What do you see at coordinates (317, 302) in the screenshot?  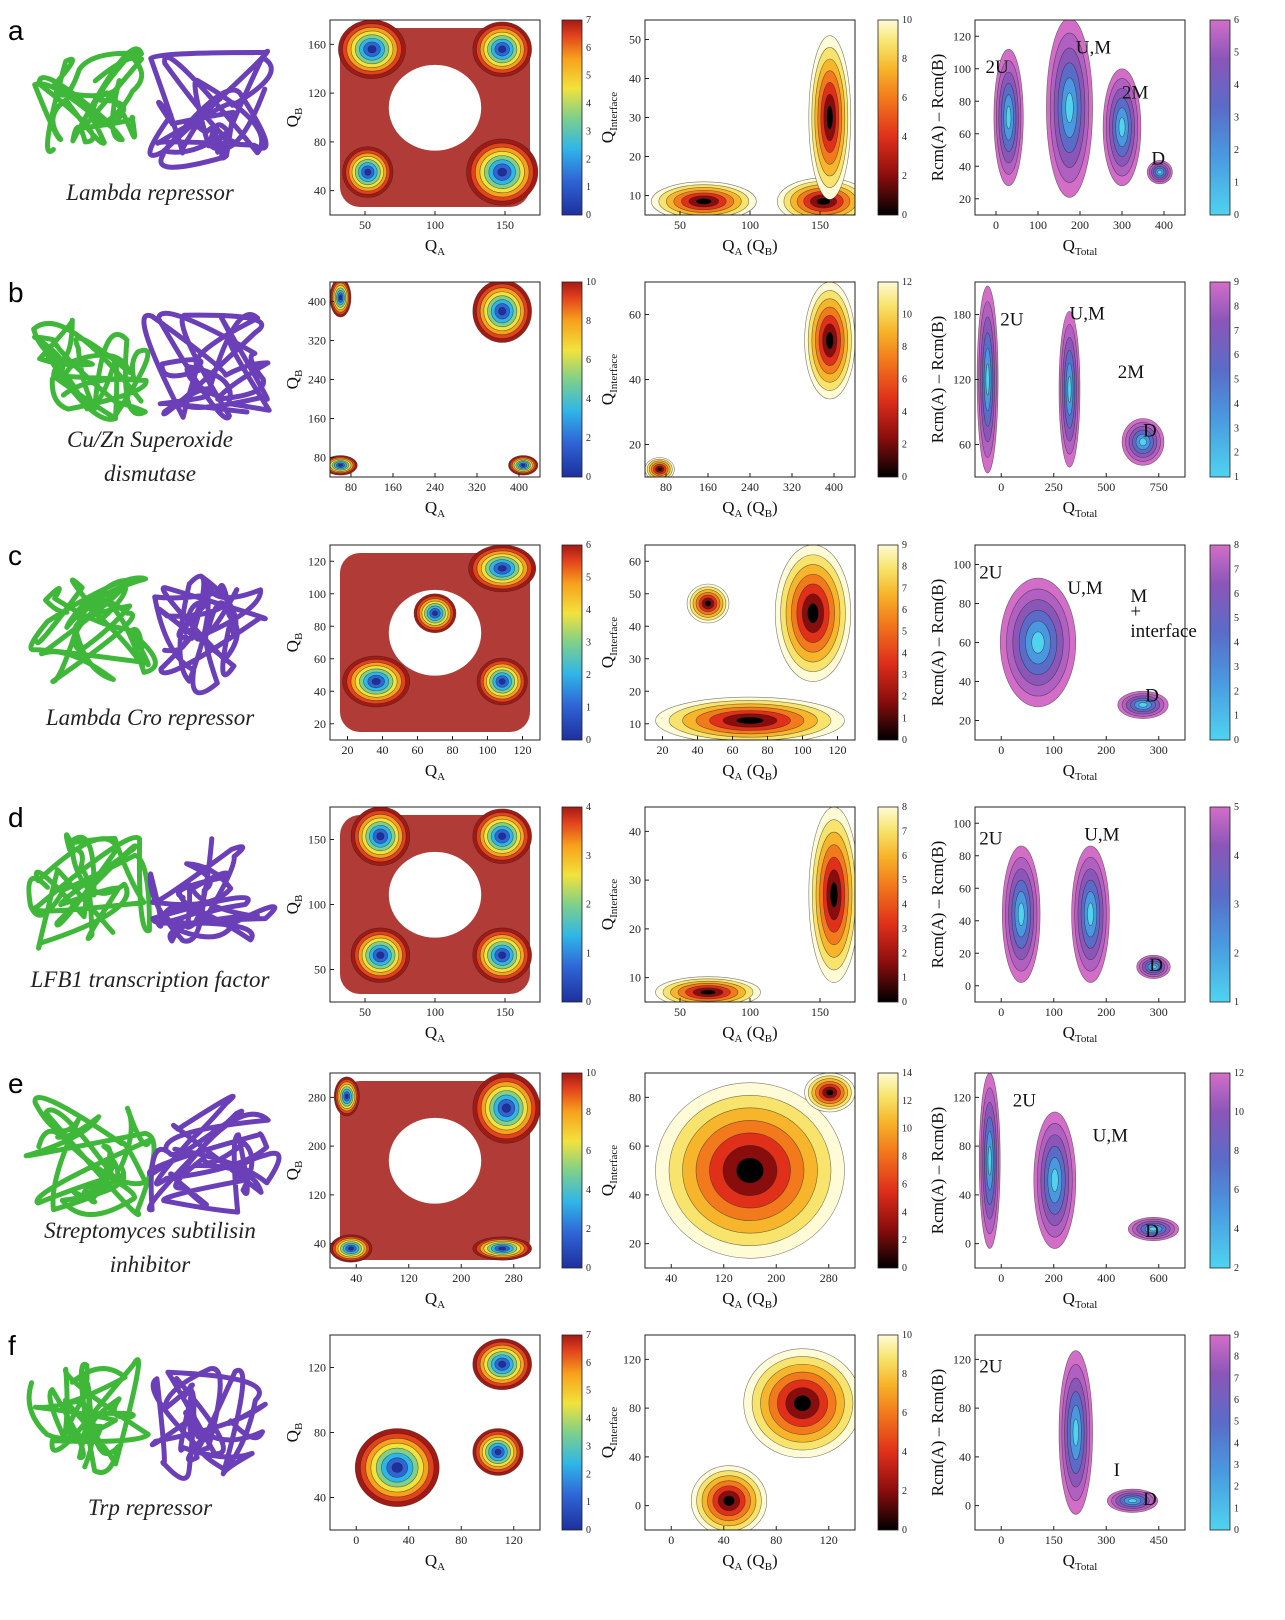 I see `y-tick-label: 400` at bounding box center [317, 302].